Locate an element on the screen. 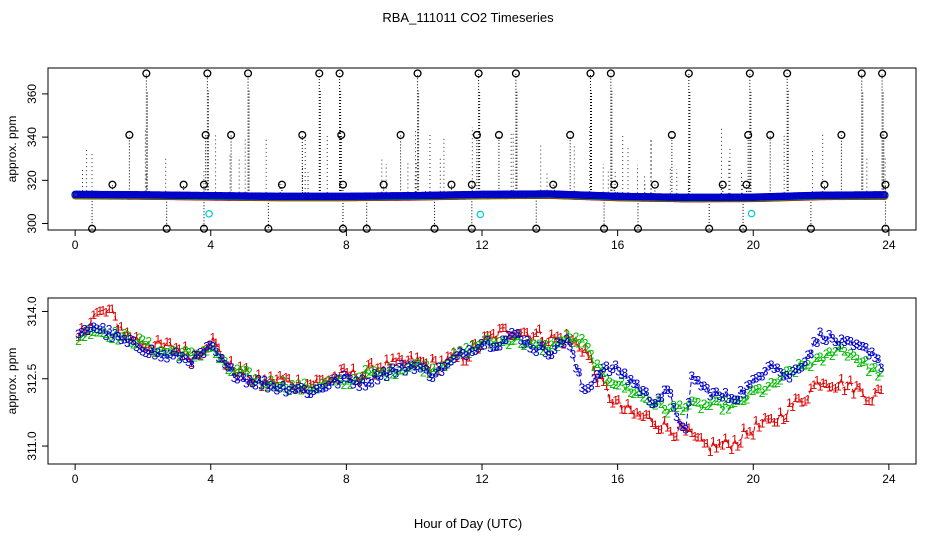 The width and height of the screenshot is (936, 540). x-tick-label: 16 is located at coordinates (618, 479).